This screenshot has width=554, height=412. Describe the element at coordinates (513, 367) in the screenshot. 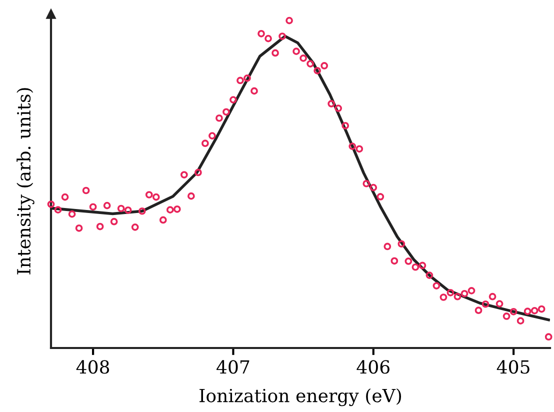

I see `x-tick-label: 405` at that location.